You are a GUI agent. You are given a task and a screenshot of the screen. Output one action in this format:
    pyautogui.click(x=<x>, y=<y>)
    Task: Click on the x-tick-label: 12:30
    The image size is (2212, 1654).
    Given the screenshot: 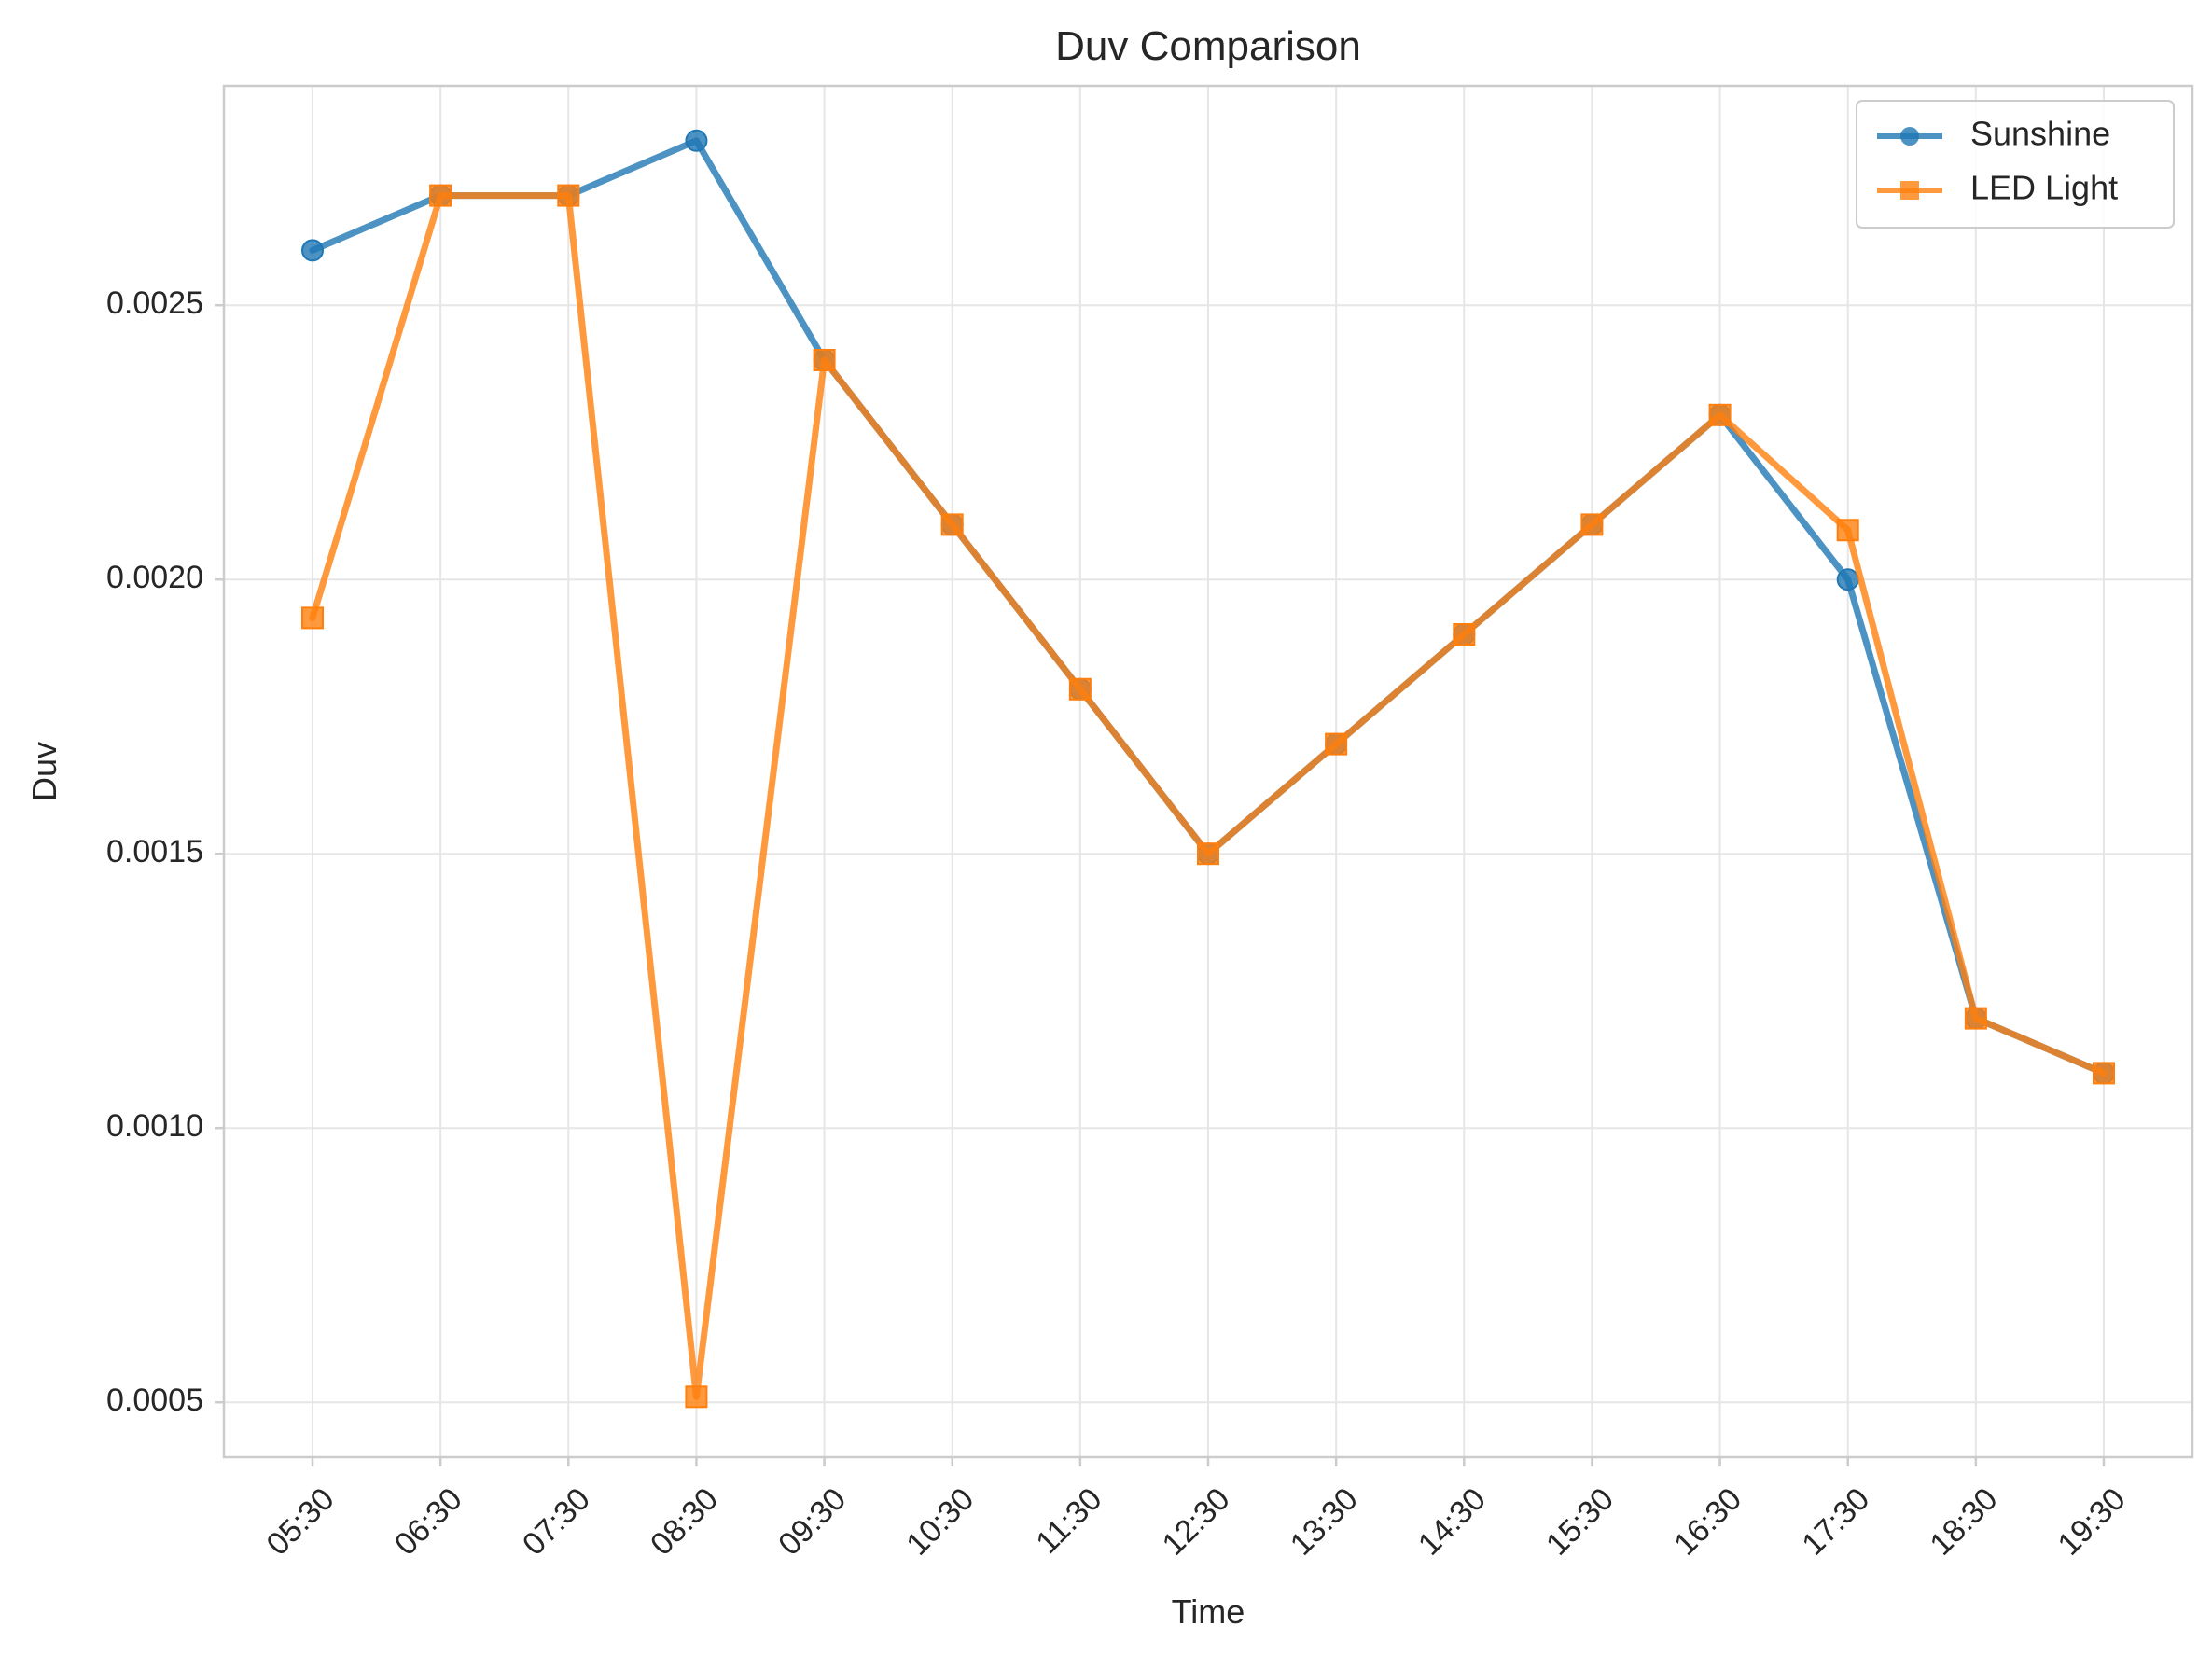 What is the action you would take?
    pyautogui.click(x=1196, y=1522)
    